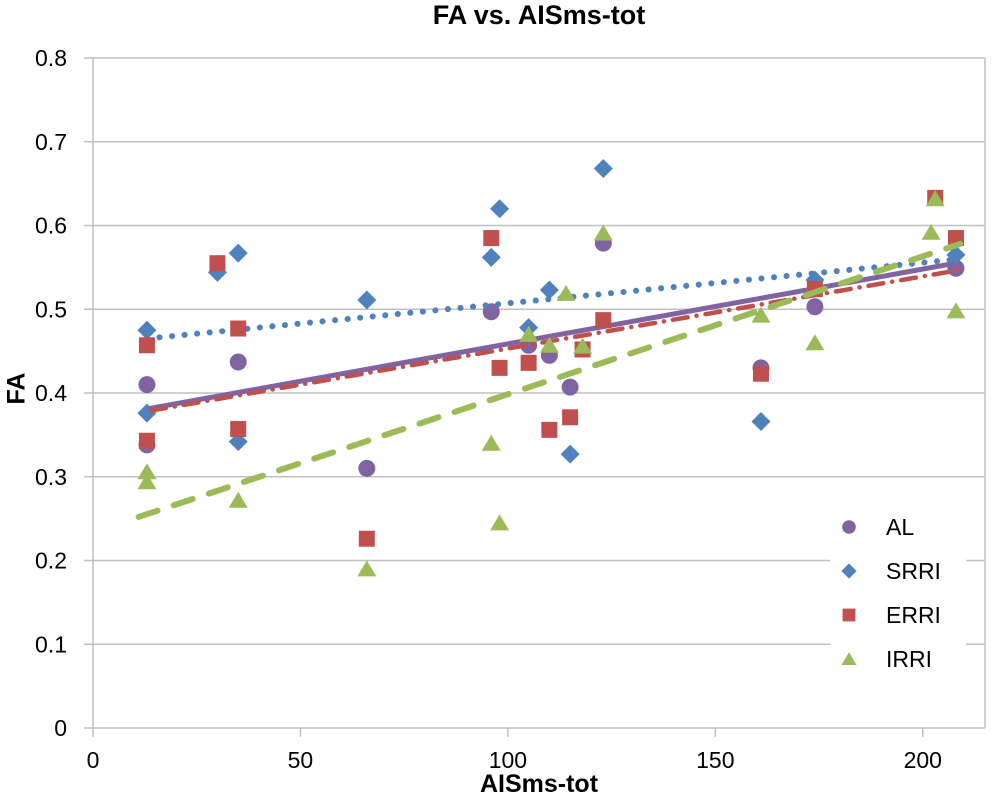  I want to click on y-tick-label: 0.1, so click(51, 644).